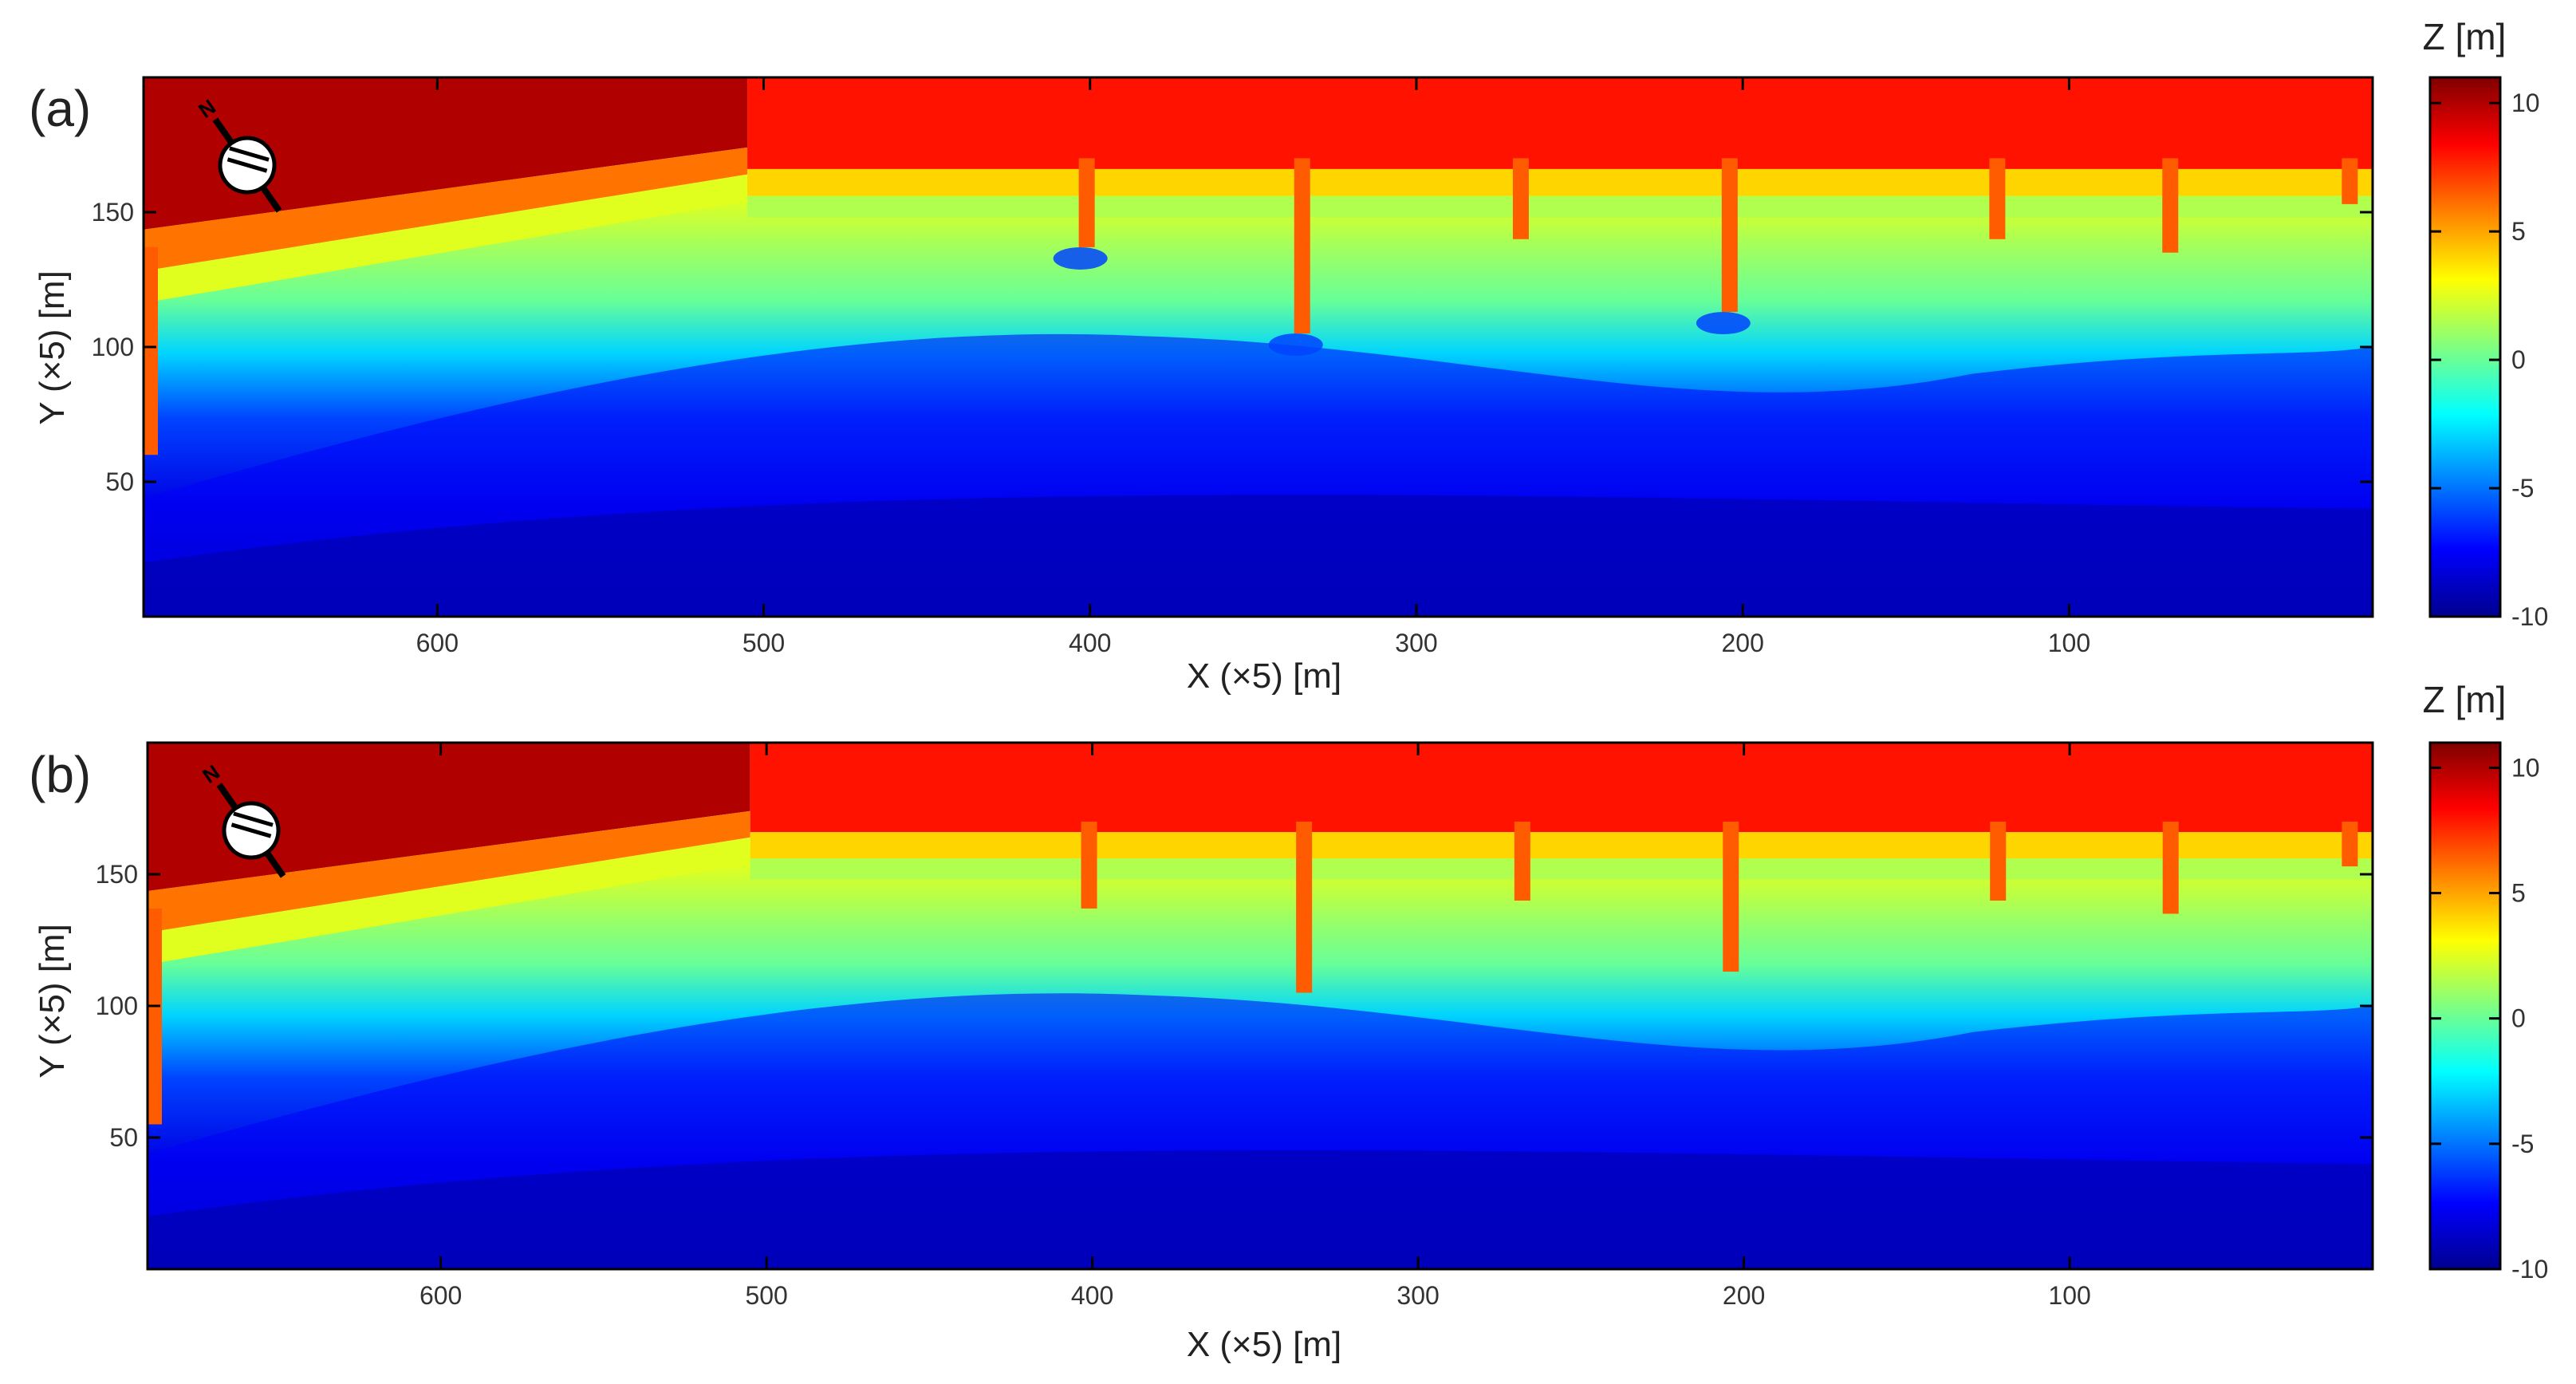 The image size is (2576, 1384). Describe the element at coordinates (52, 1001) in the screenshot. I see `y-axis-label-b: Y (×5) [m]` at that location.